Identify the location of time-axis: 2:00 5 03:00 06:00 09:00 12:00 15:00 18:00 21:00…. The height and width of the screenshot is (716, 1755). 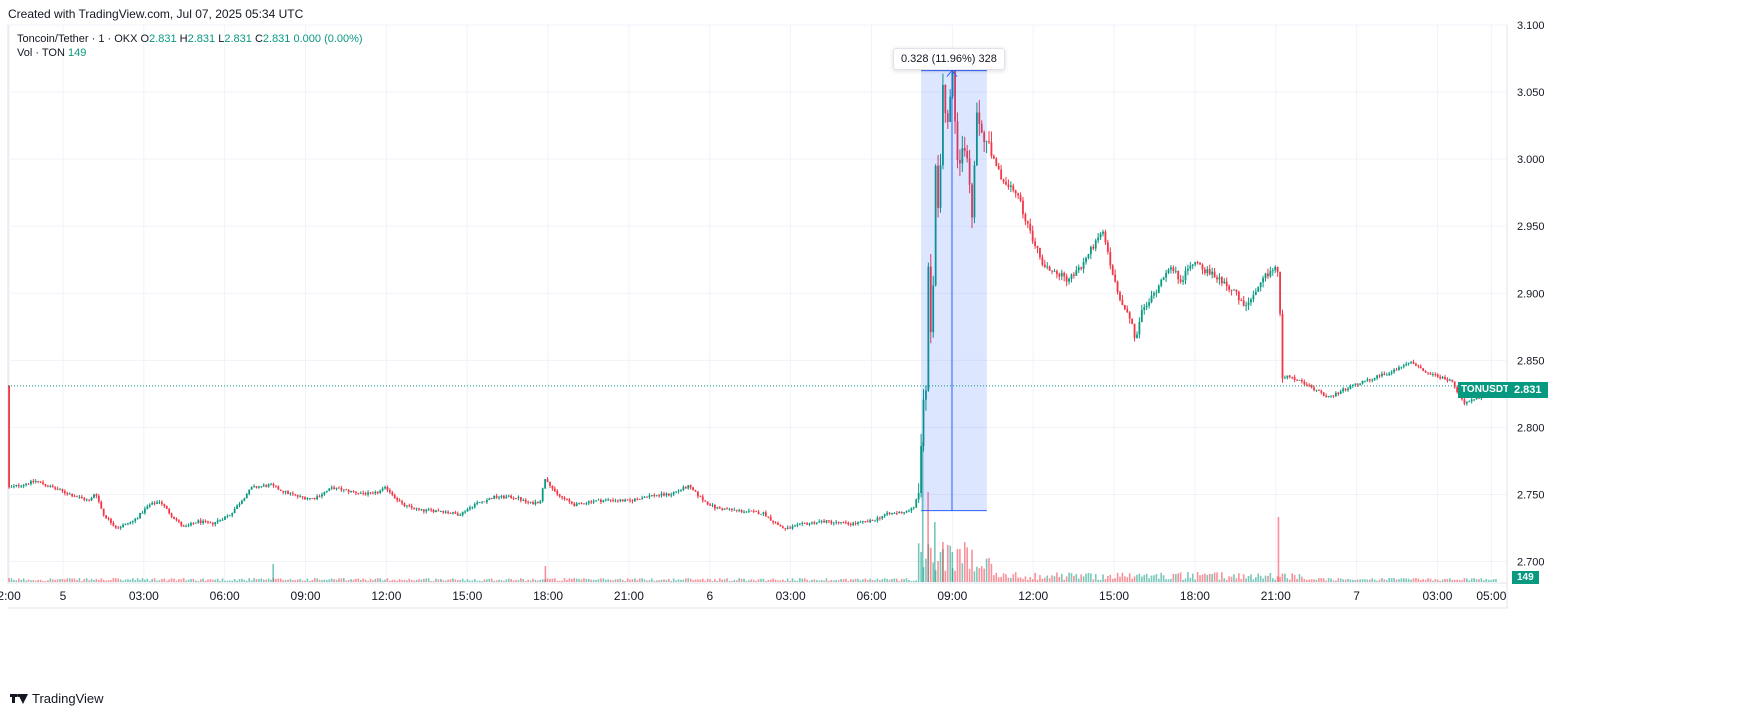
(753, 596).